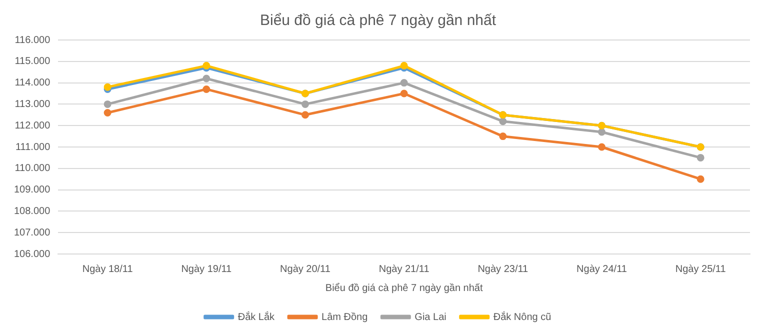 This screenshot has height=336, width=770. I want to click on y-tick-label: 113.000, so click(32, 104).